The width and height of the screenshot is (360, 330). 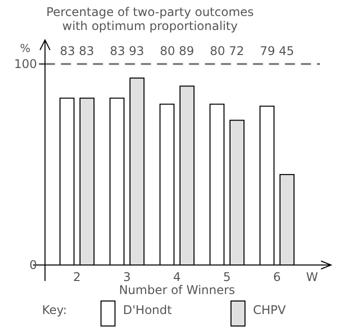 What do you see at coordinates (177, 51) in the screenshot?
I see `text: 80 89` at bounding box center [177, 51].